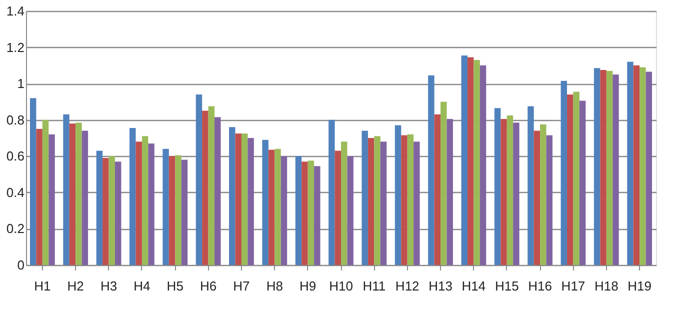 The image size is (685, 328). Describe the element at coordinates (75, 286) in the screenshot. I see `x-tick-label: H2` at that location.